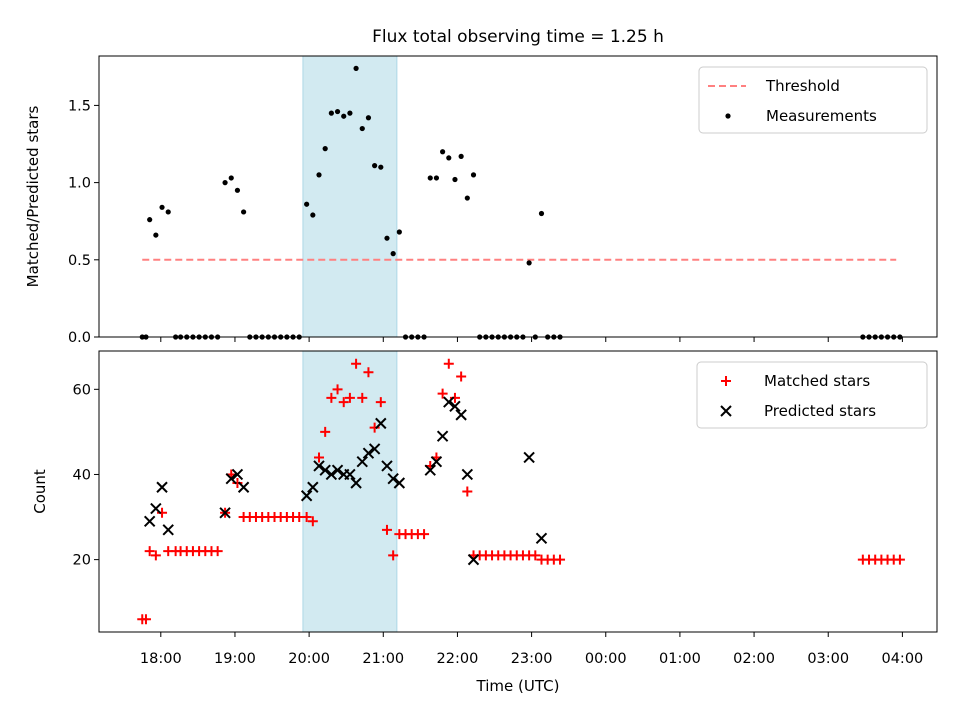 The height and width of the screenshot is (720, 960). I want to click on legend-predicted-swatch, so click(726, 411).